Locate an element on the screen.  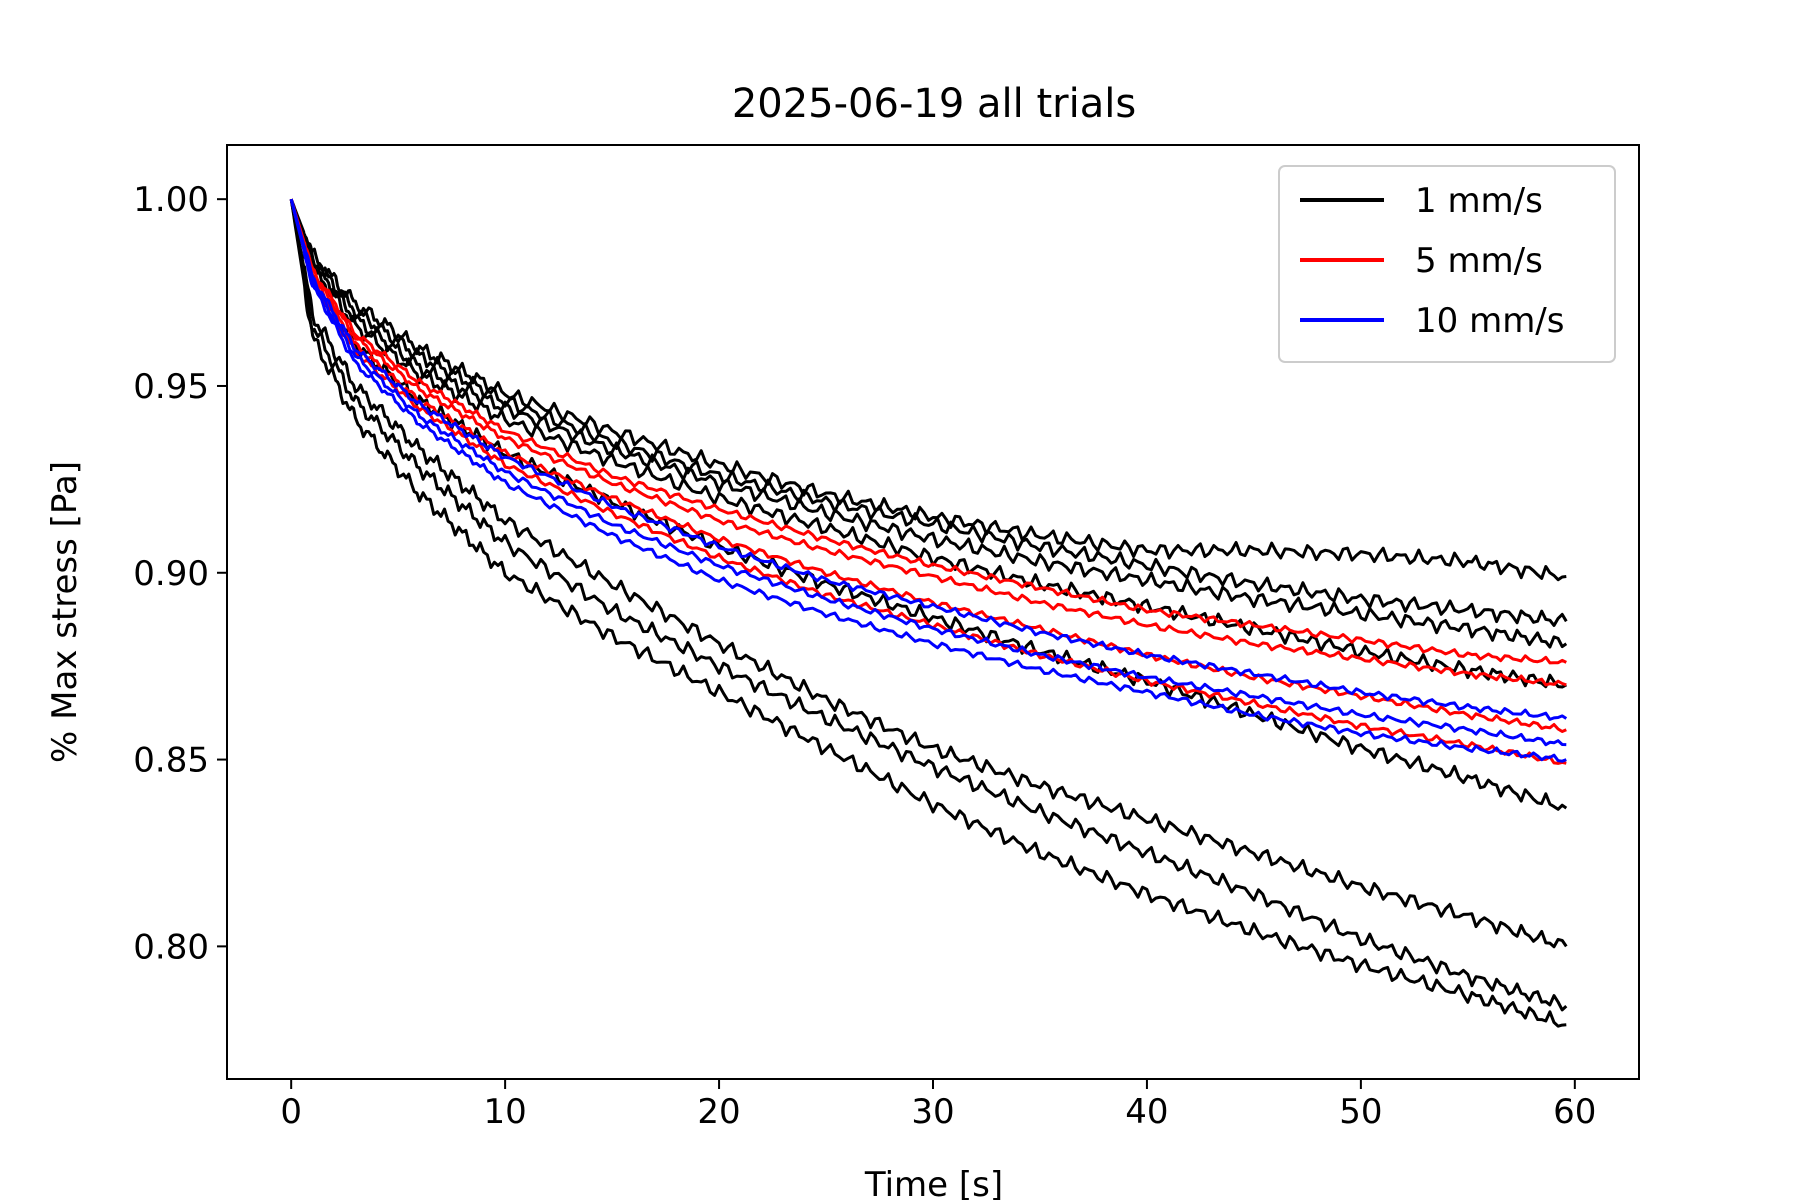
y-tick-label: 0.90 is located at coordinates (171, 574).